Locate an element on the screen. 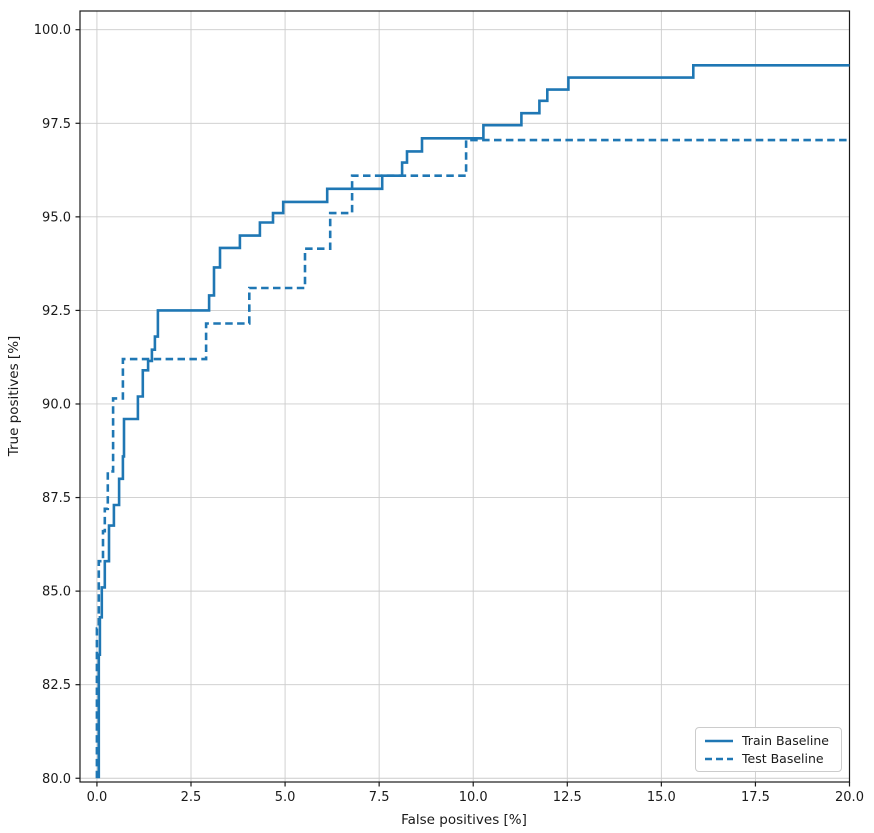 This screenshot has width=874, height=833. x-axis-label: False positives [%] is located at coordinates (464, 820).